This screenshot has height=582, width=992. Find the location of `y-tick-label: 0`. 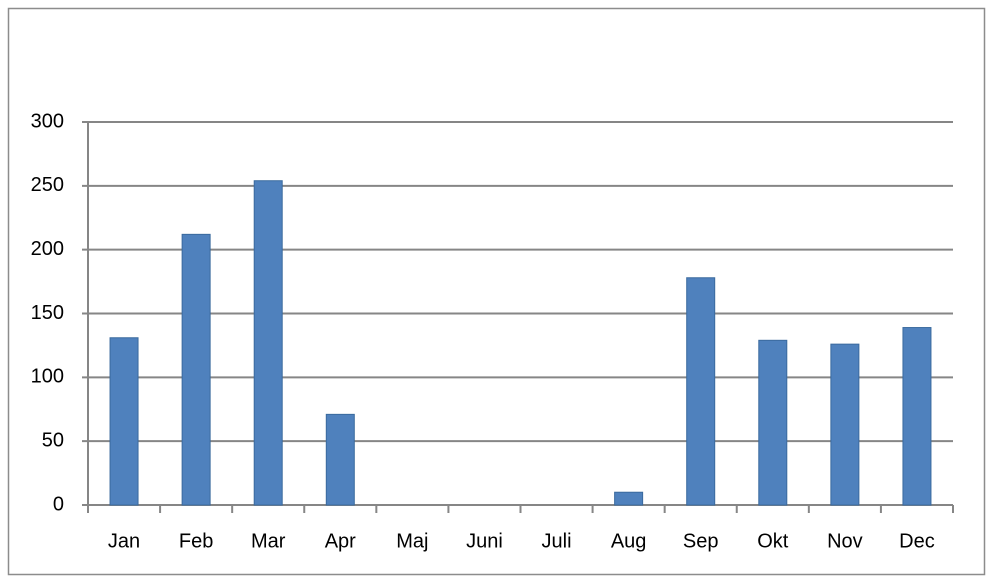

y-tick-label: 0 is located at coordinates (58, 504).